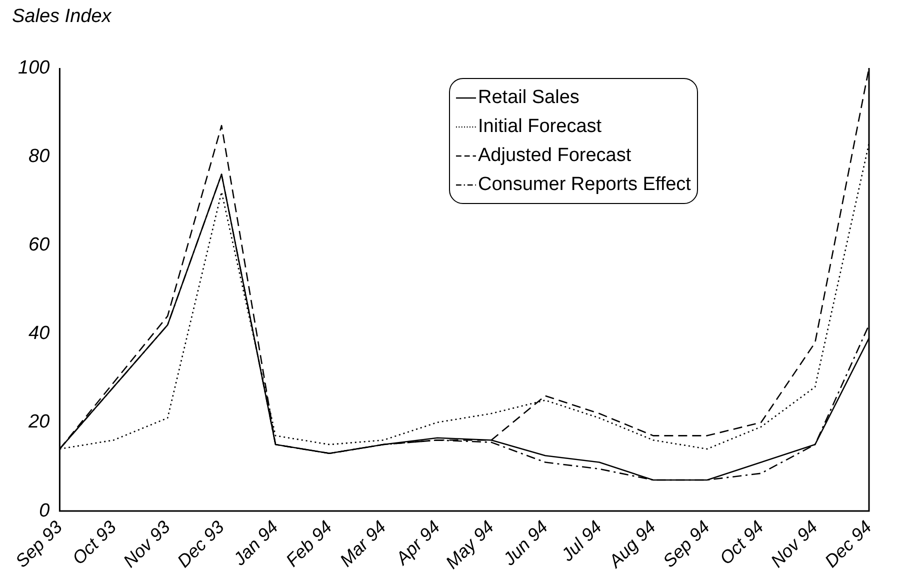 This screenshot has height=580, width=903. I want to click on legend-label: Adjusted Forecast, so click(555, 156).